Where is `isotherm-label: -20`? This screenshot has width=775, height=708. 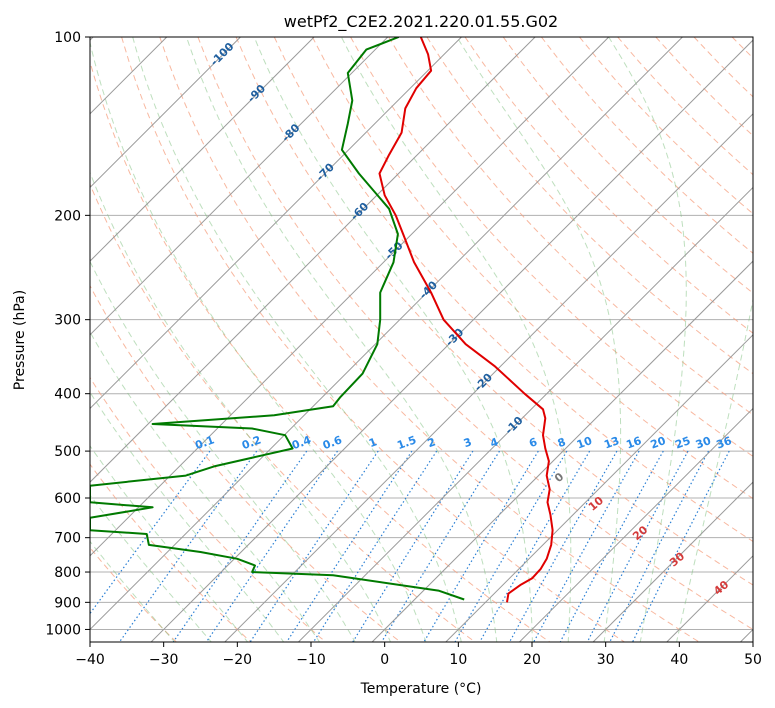 isotherm-label: -20 is located at coordinates (483, 381).